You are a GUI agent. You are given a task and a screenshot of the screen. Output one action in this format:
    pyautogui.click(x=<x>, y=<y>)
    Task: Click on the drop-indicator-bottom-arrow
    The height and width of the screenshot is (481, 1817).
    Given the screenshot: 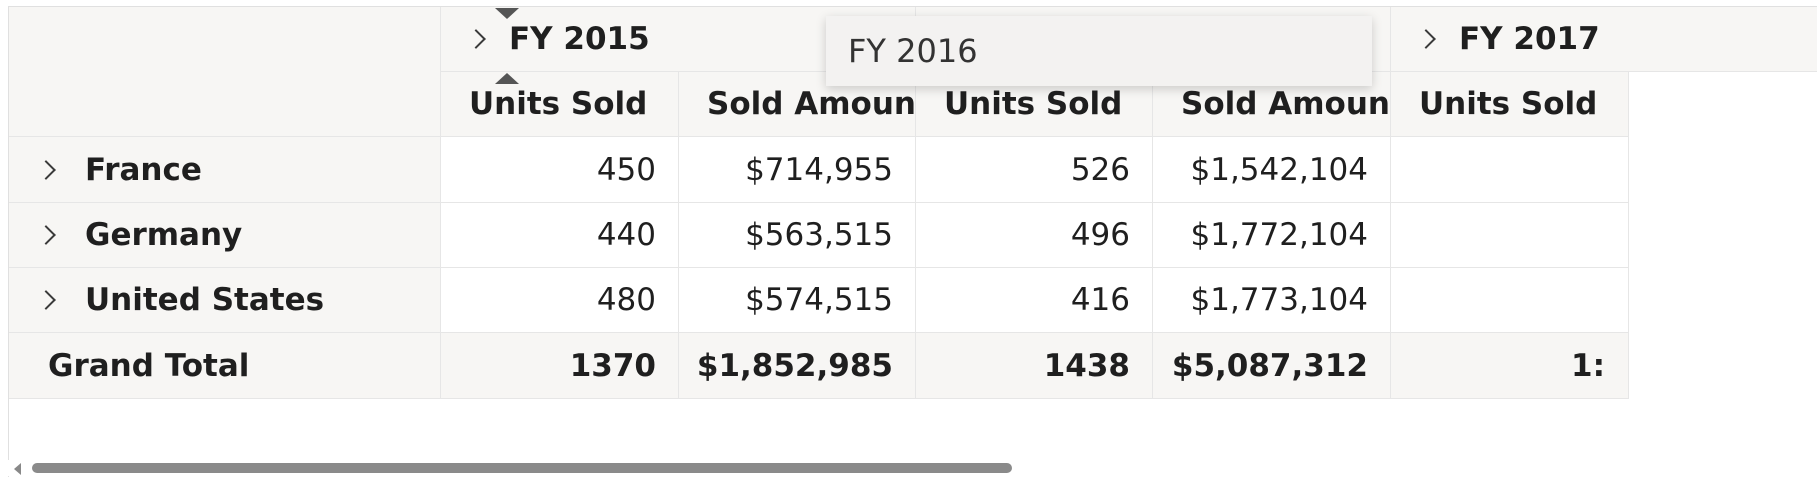 What is the action you would take?
    pyautogui.click(x=507, y=78)
    